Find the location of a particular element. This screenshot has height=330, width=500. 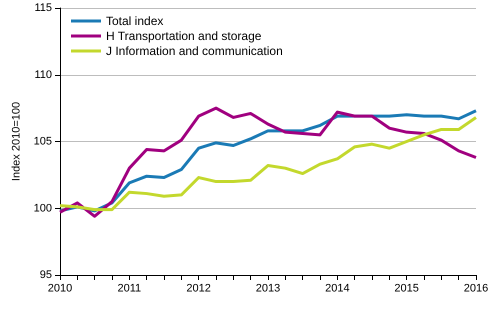

x-tick-label: 2016 is located at coordinates (476, 288).